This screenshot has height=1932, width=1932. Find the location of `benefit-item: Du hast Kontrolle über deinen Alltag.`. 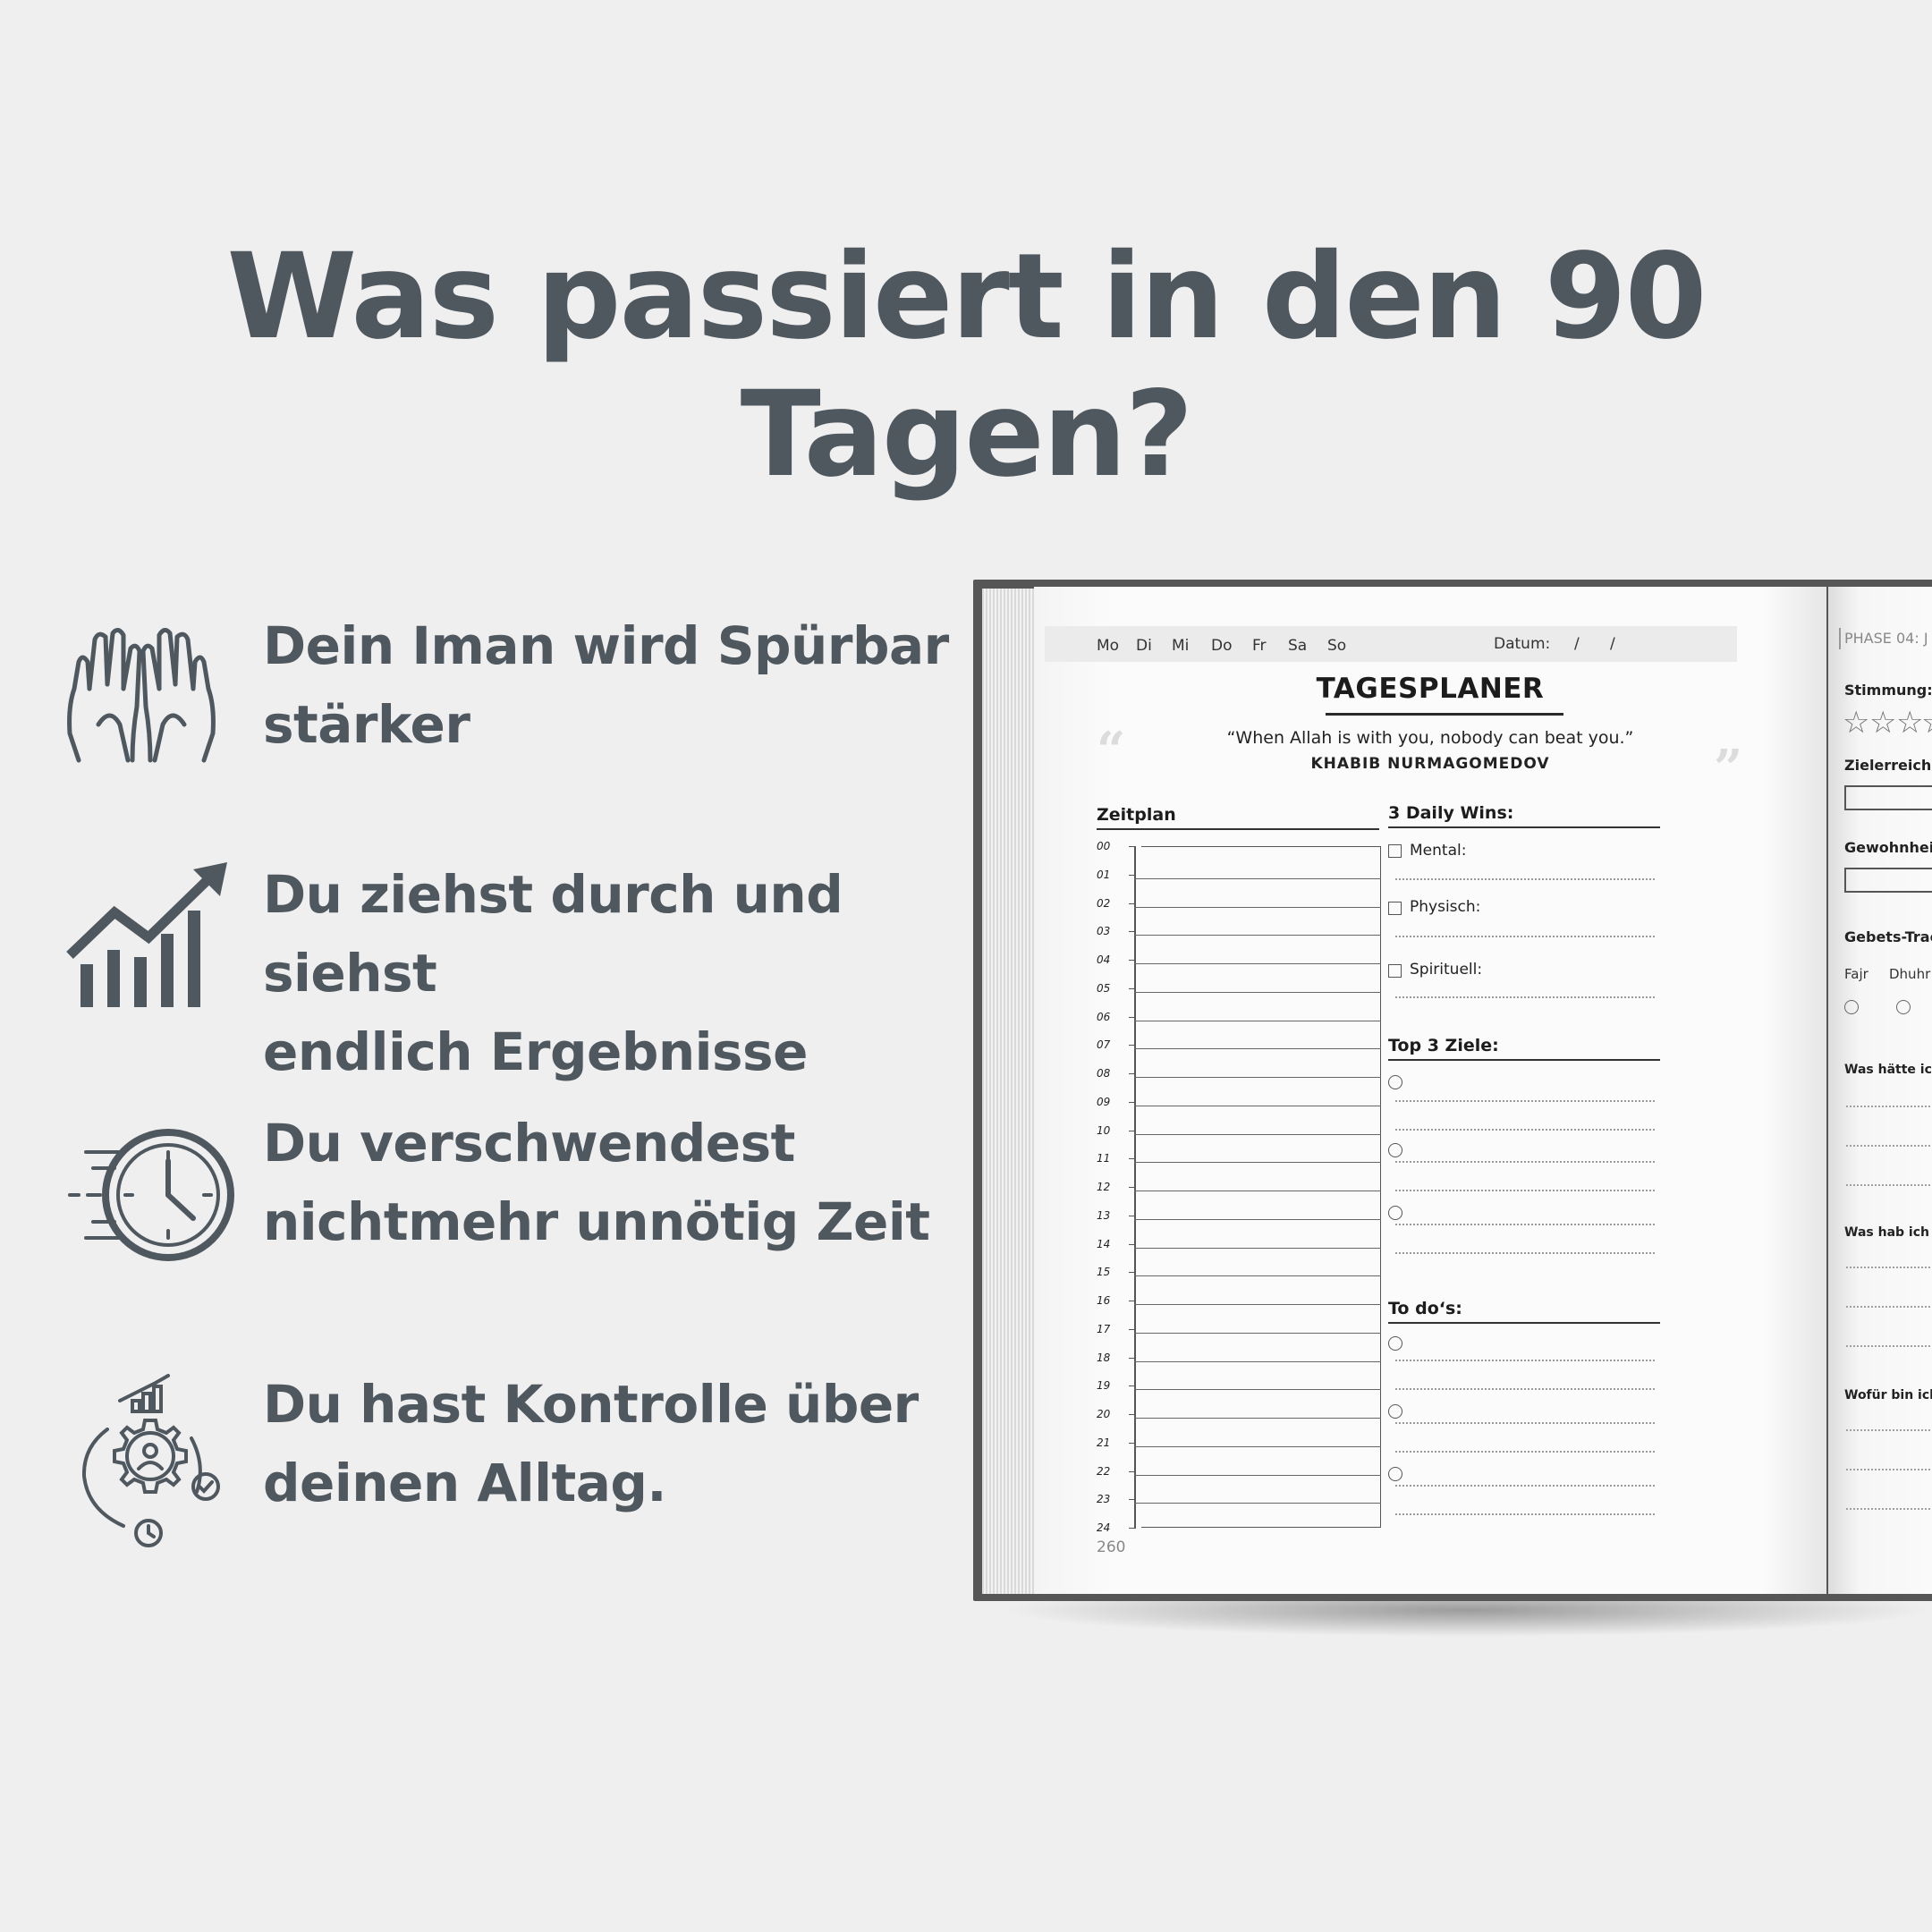

benefit-item: Du hast Kontrolle über deinen Alltag. is located at coordinates (487, 1456).